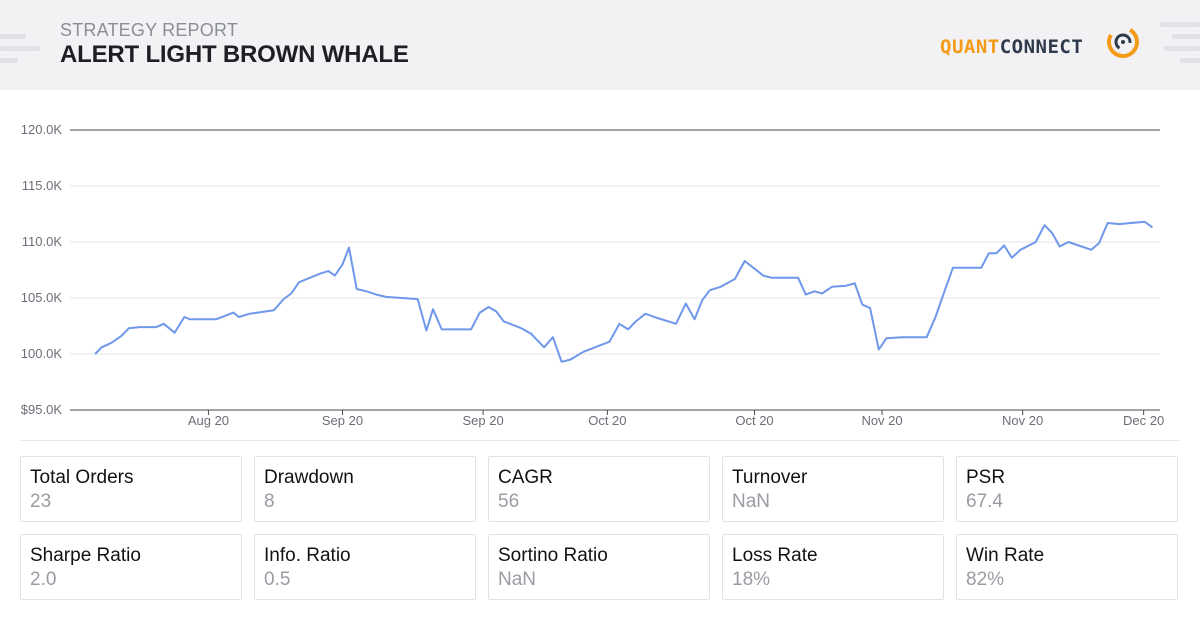 This screenshot has height=632, width=1200. I want to click on stat-card-turnover: Turnover NaN, so click(833, 489).